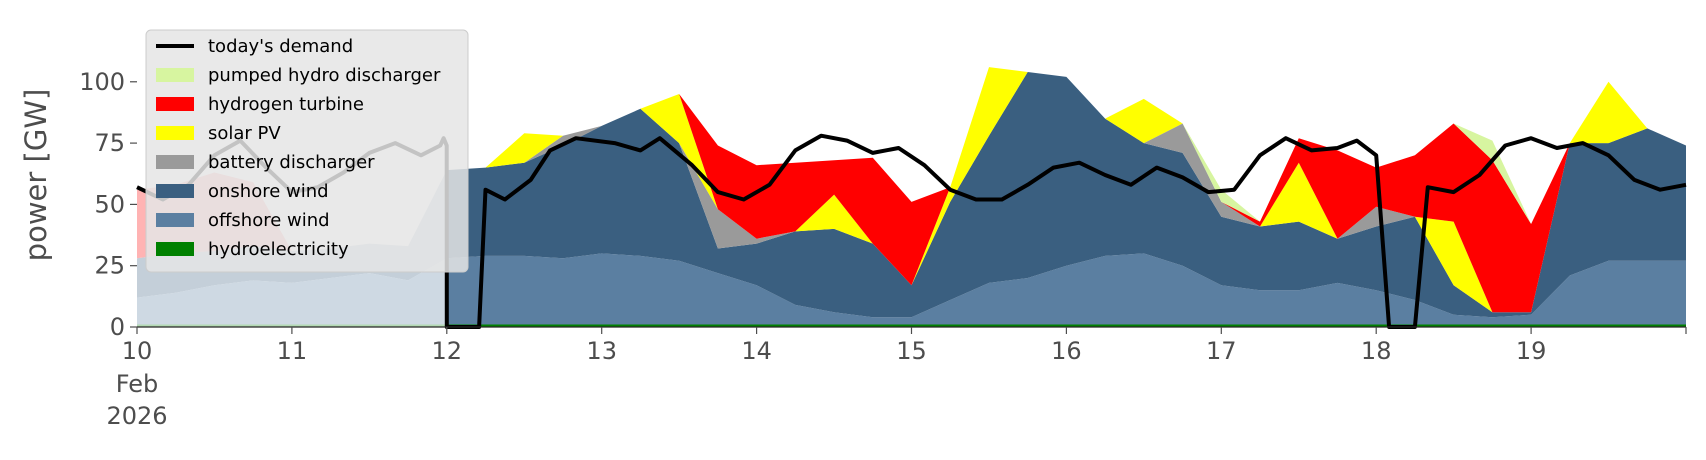  I want to click on legend-label-hydrogen-turbine: hydrogen turbine, so click(286, 104).